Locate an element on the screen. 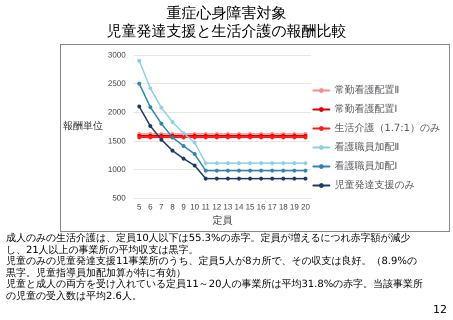 This screenshot has height=320, width=453. text: 12 is located at coordinates (440, 309).